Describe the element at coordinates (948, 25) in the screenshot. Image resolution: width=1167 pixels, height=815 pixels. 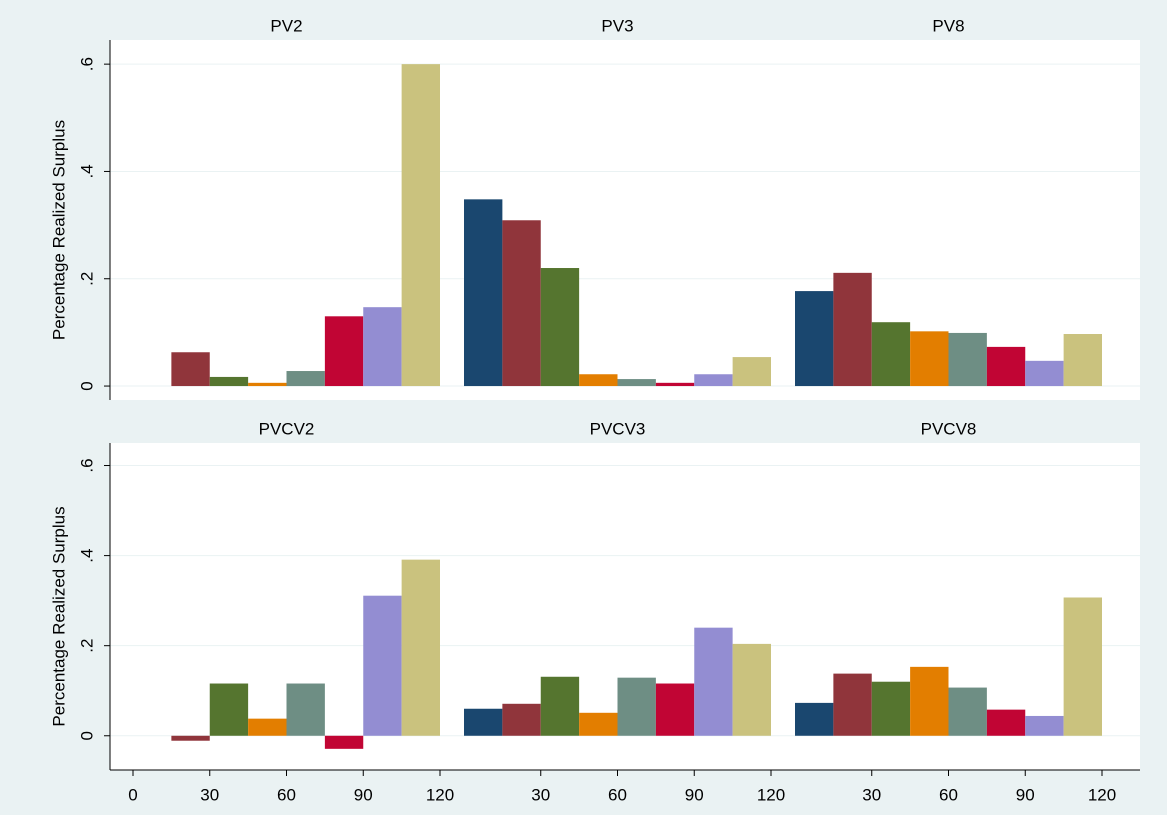
I see `panel-title: PV8` at that location.